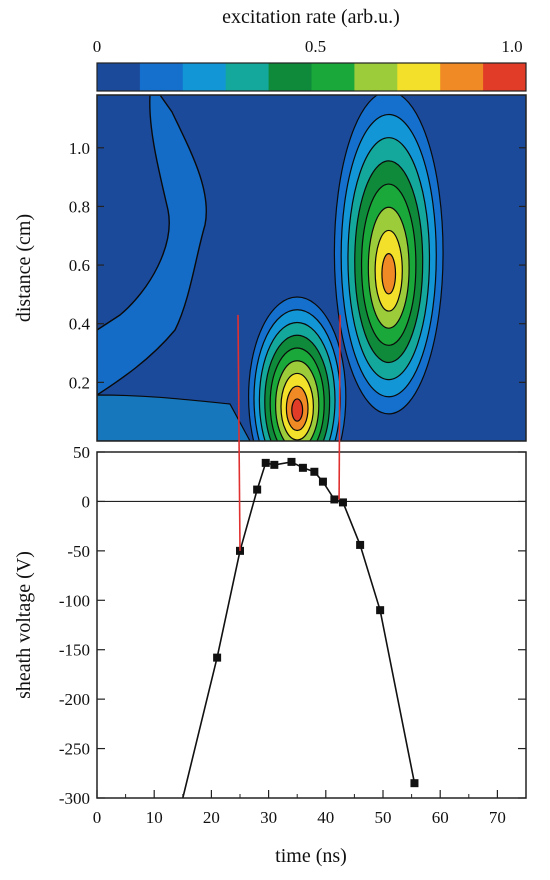 This screenshot has width=550, height=880. Describe the element at coordinates (74, 699) in the screenshot. I see `y-tick-label: -200` at that location.